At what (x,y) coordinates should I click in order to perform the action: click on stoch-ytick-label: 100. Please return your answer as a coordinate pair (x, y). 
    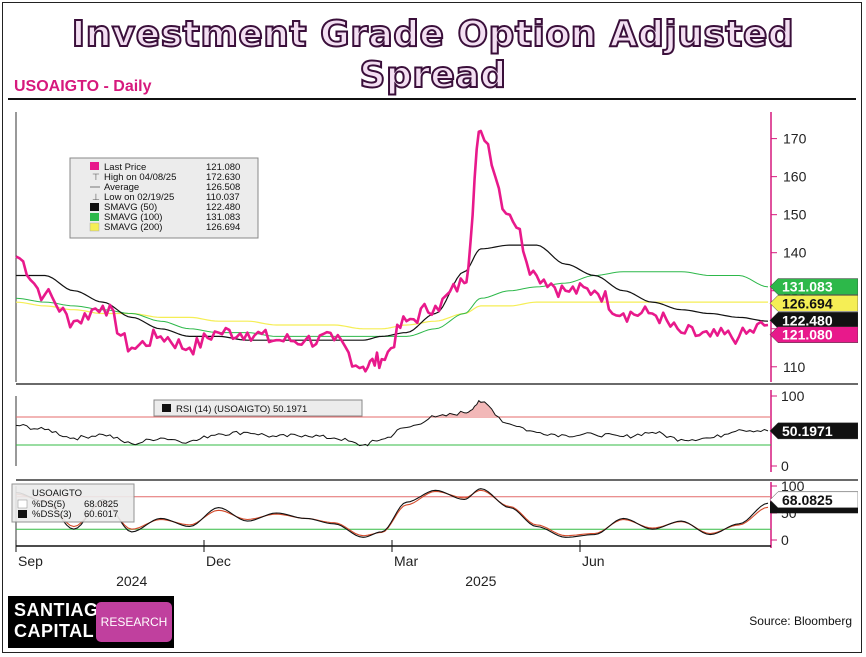
    Looking at the image, I should click on (793, 486).